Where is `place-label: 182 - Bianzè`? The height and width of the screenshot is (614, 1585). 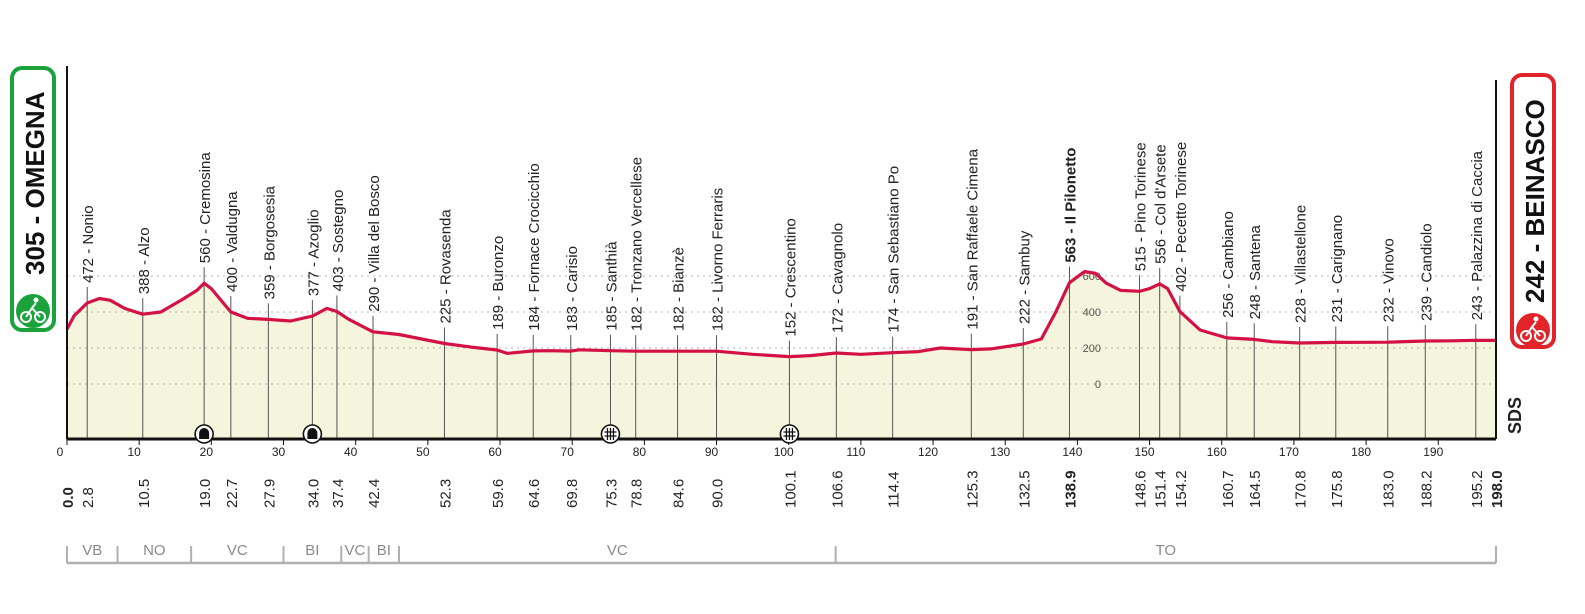
place-label: 182 - Bianzè is located at coordinates (679, 289).